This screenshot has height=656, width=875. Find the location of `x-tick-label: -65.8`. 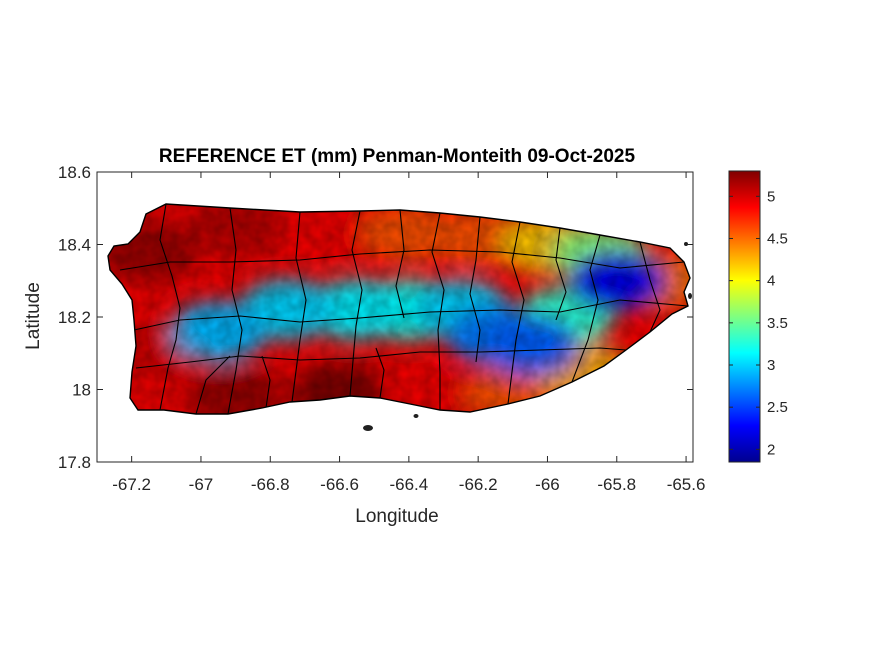

x-tick-label: -65.8 is located at coordinates (616, 484).